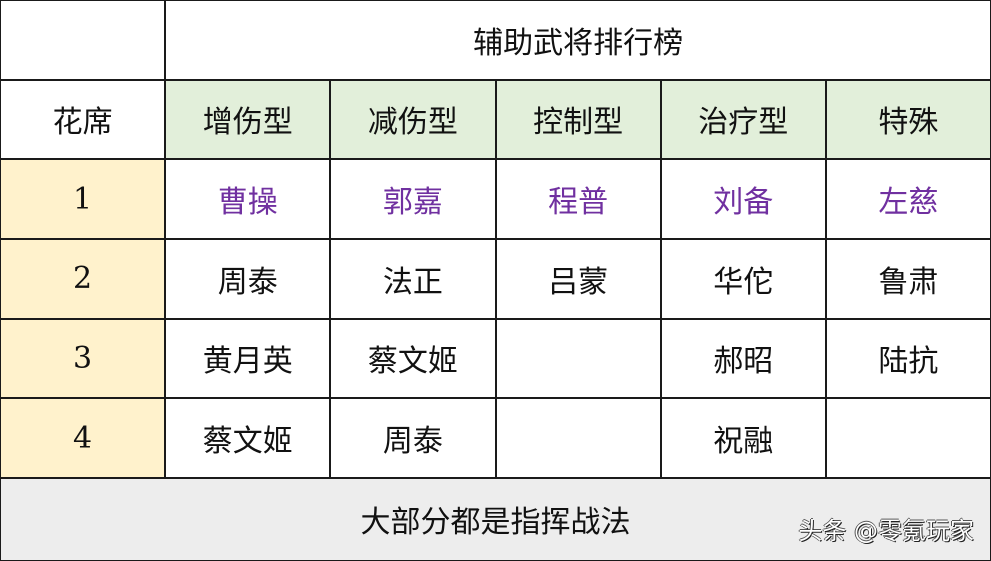 The image size is (991, 561). What do you see at coordinates (886, 530) in the screenshot?
I see `watermark: 头条 @零氪玩家` at bounding box center [886, 530].